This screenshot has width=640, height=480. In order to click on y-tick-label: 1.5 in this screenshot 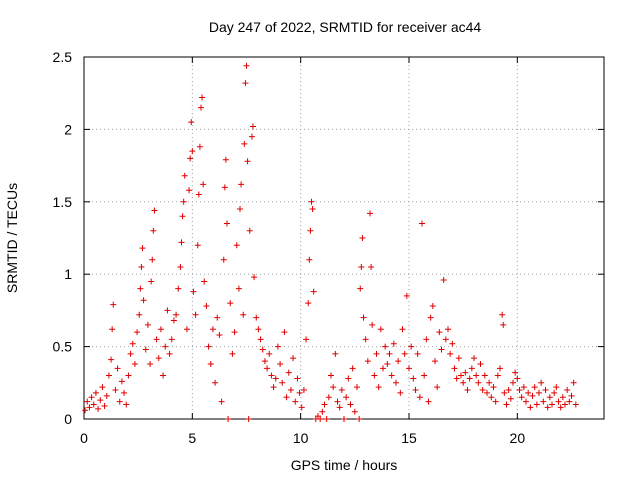, I will do `click(63, 202)`.